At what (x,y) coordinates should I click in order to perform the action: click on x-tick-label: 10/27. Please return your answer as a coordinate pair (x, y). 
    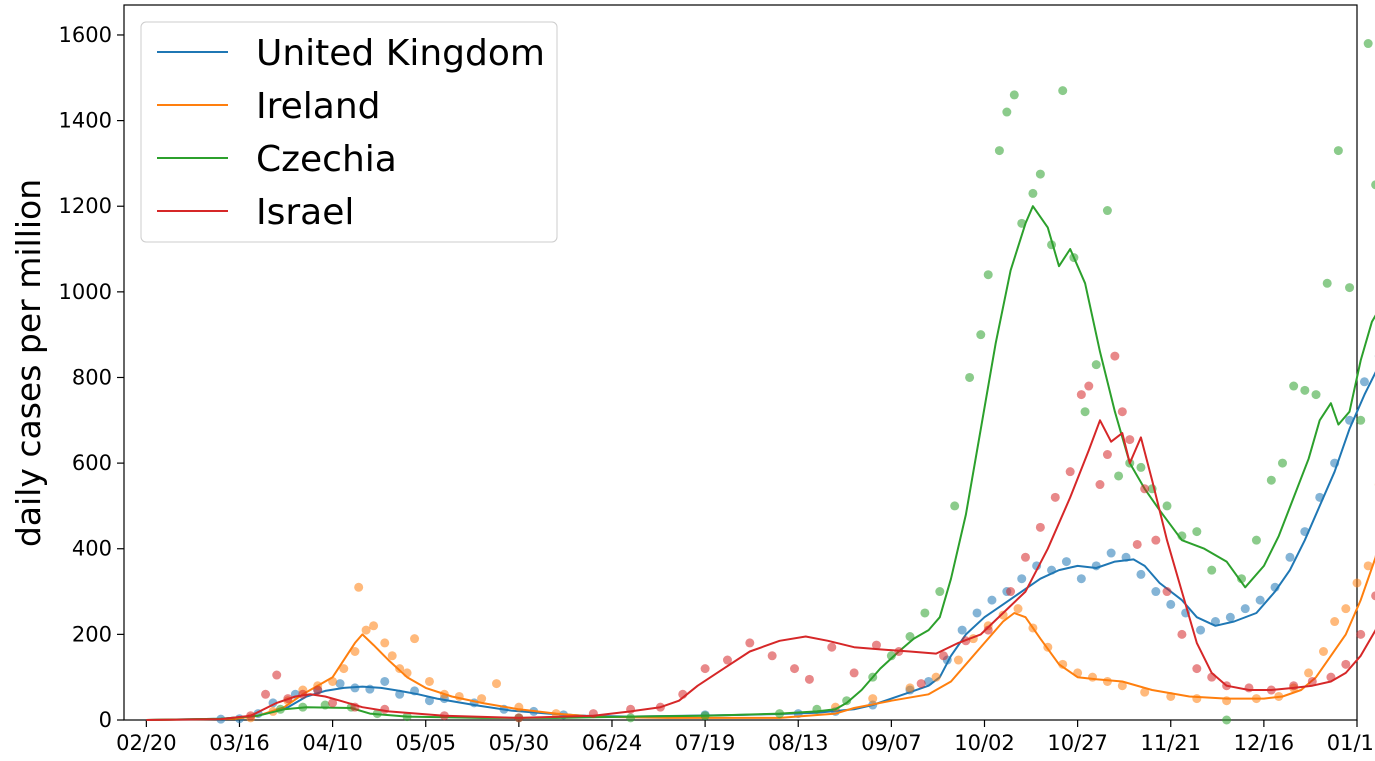
    Looking at the image, I should click on (1077, 743).